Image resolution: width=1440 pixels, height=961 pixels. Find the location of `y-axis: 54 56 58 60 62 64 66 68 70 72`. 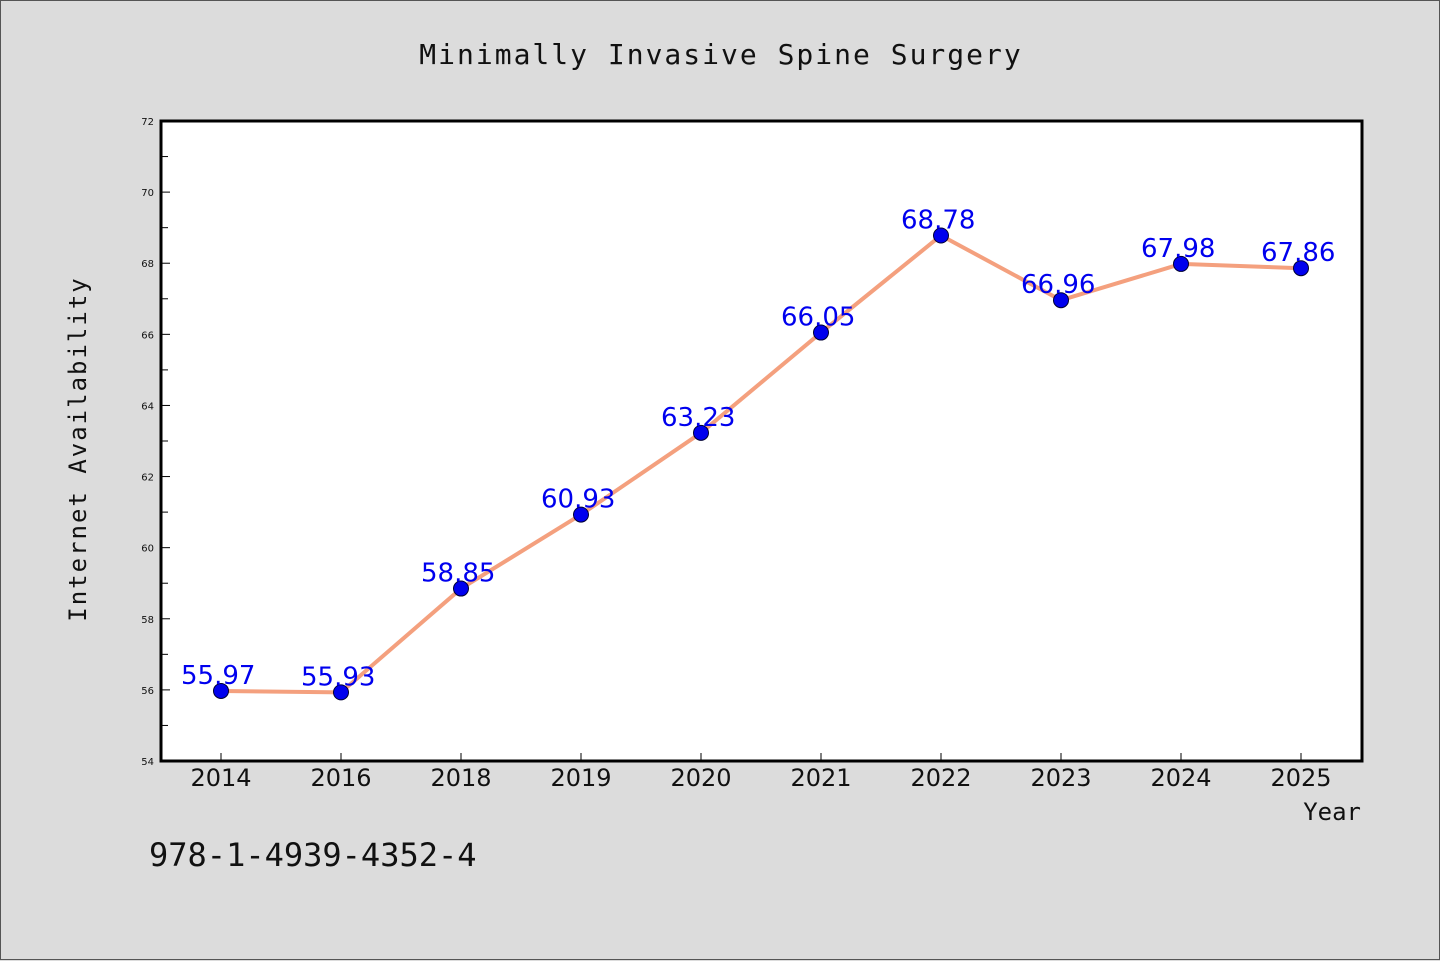

y-axis: 54 56 58 60 62 64 66 68 70 72 is located at coordinates (155, 442).